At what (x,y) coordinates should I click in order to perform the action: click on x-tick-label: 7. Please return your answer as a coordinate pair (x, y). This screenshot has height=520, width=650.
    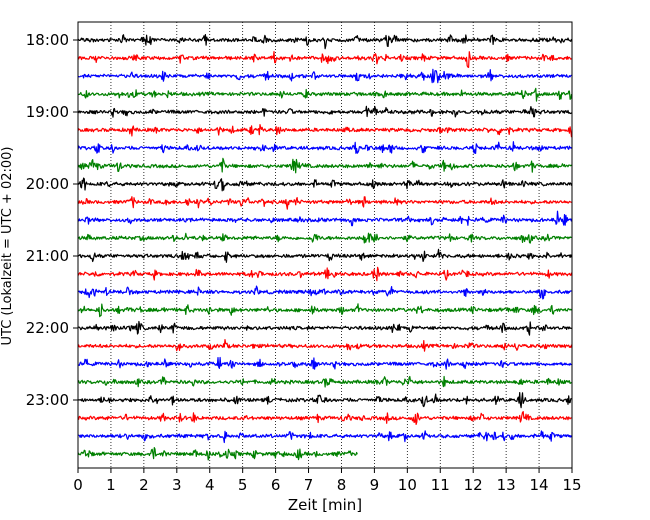
    Looking at the image, I should click on (309, 485).